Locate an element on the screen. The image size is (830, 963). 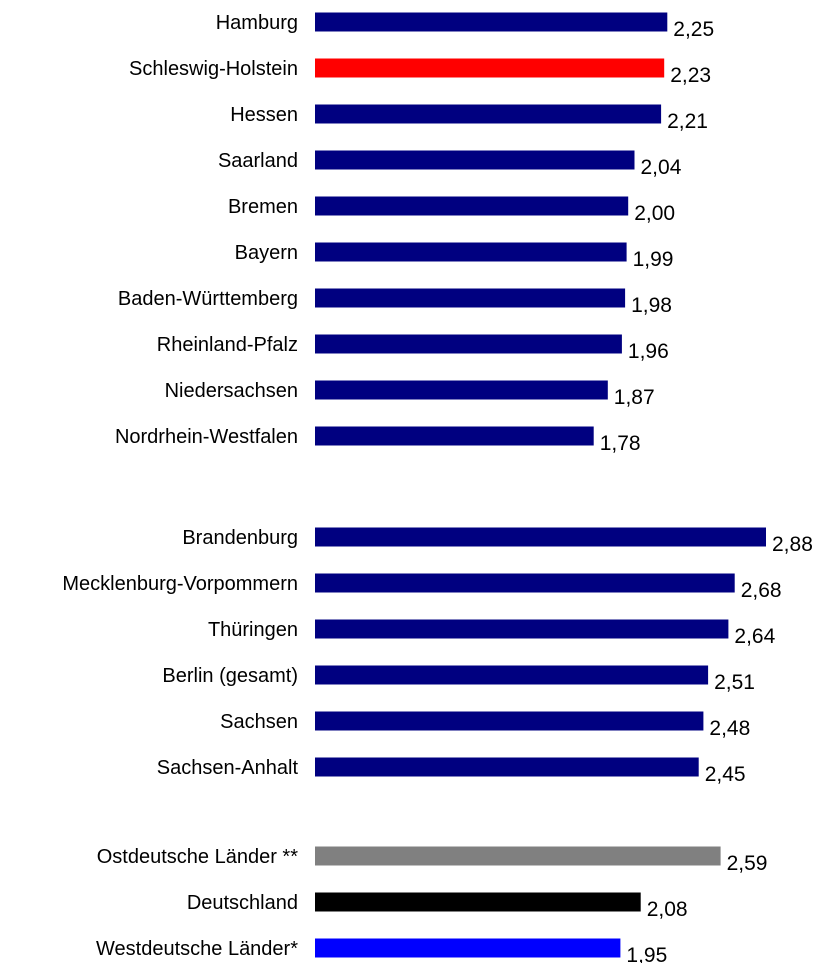
bar-bremen is located at coordinates (472, 206).